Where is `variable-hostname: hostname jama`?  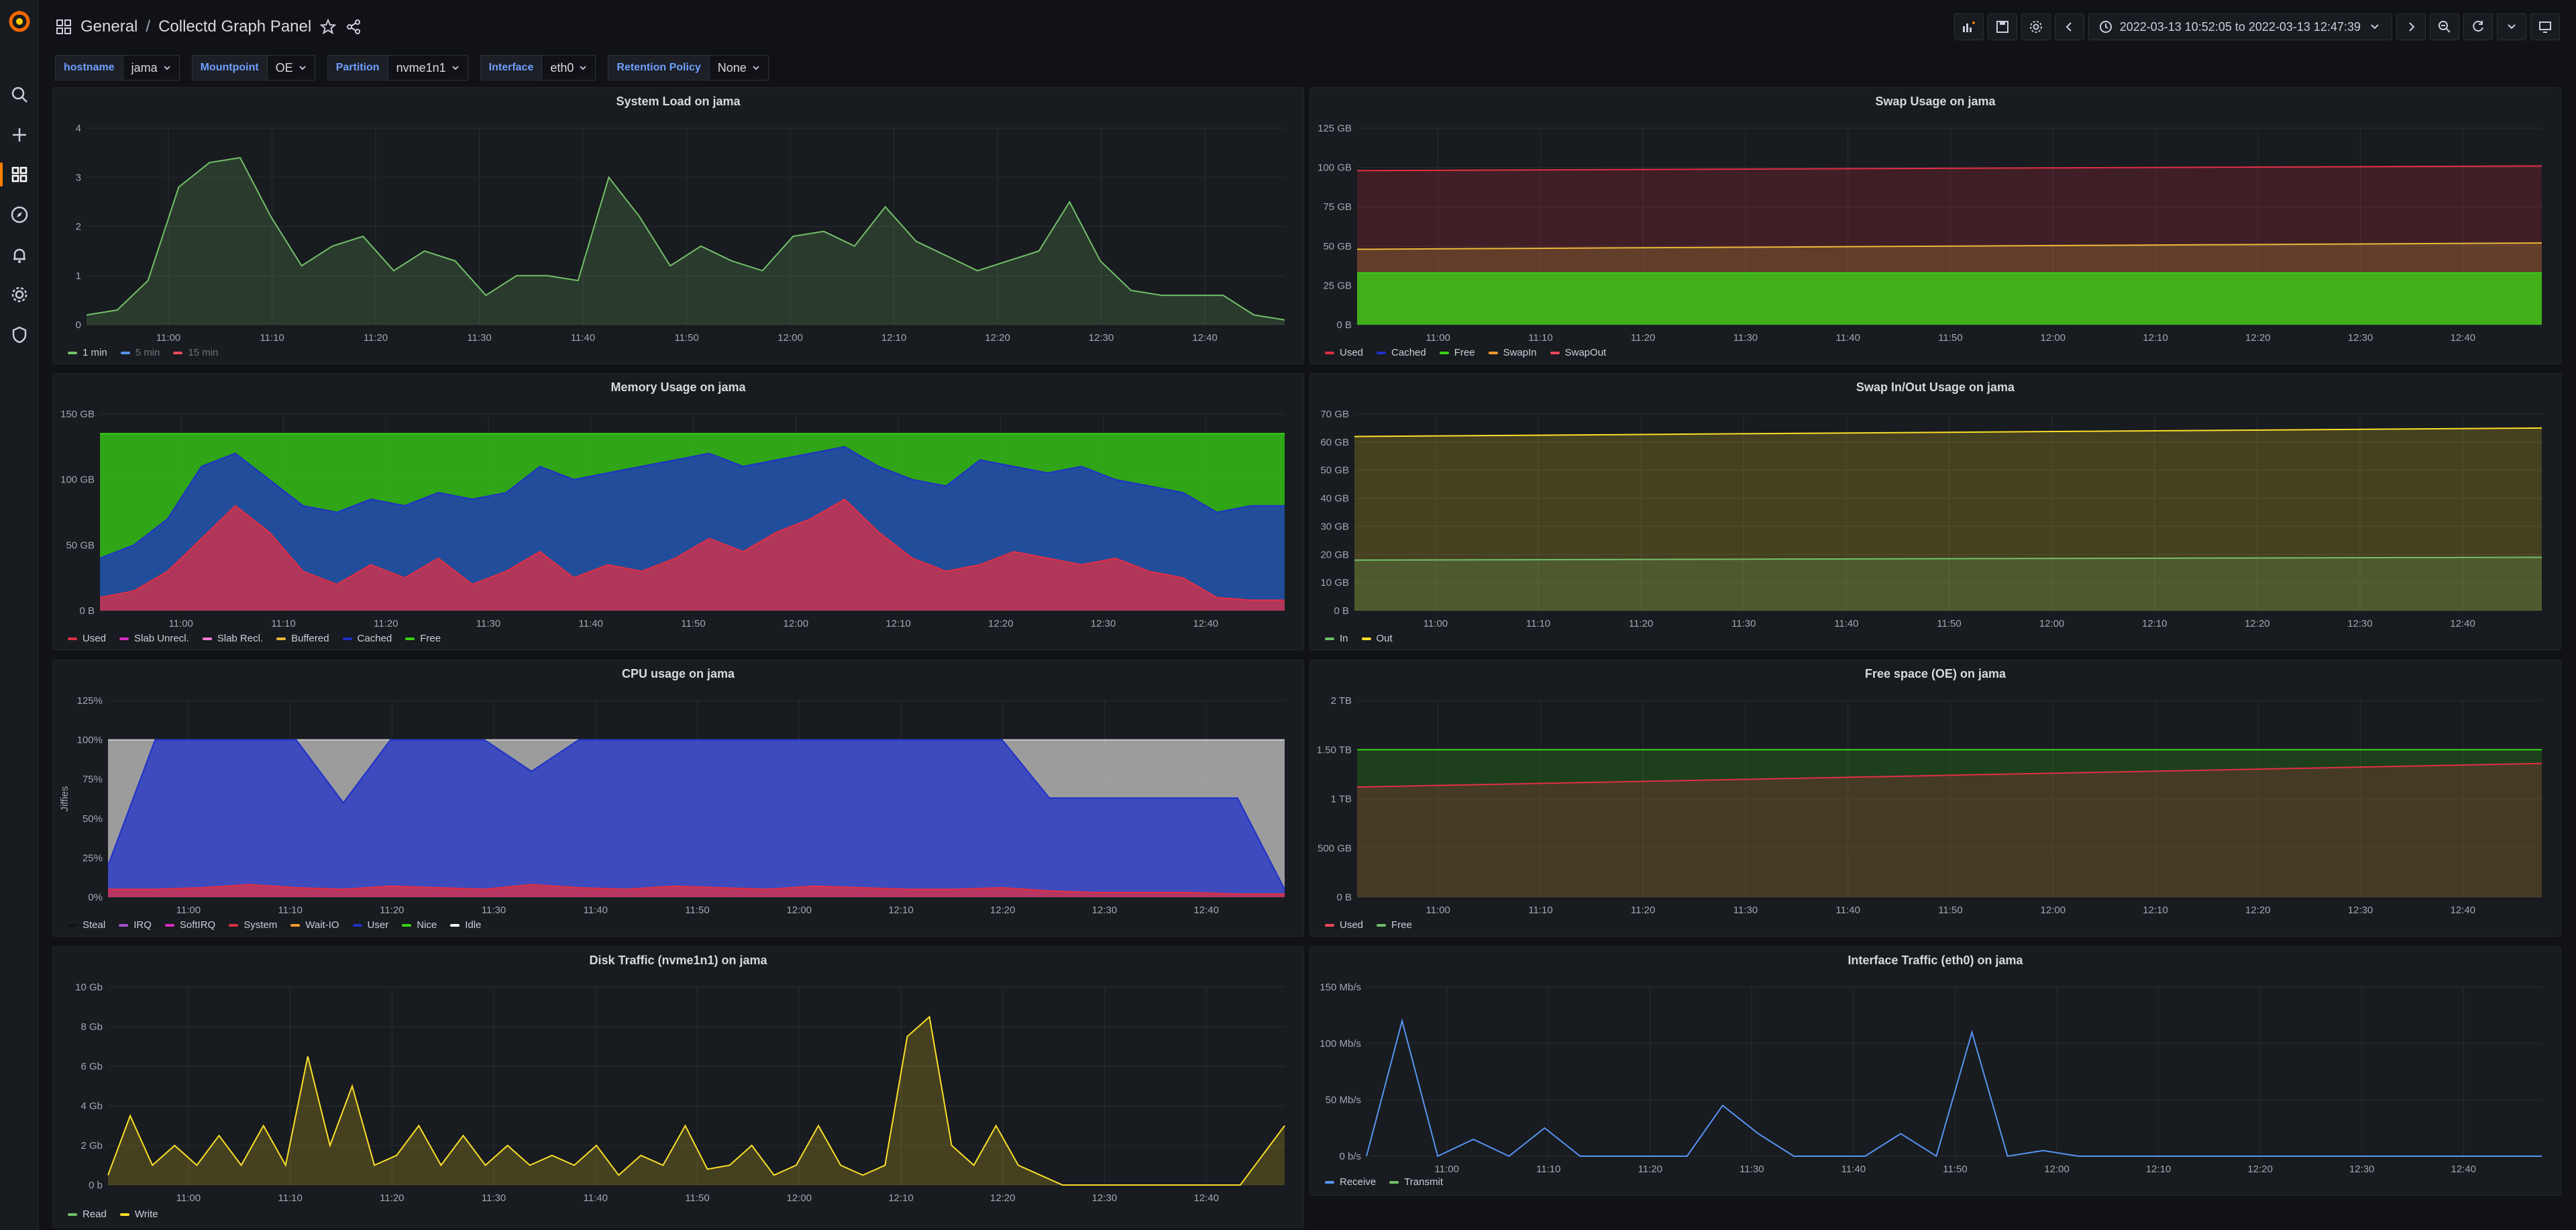 variable-hostname: hostname jama is located at coordinates (117, 68).